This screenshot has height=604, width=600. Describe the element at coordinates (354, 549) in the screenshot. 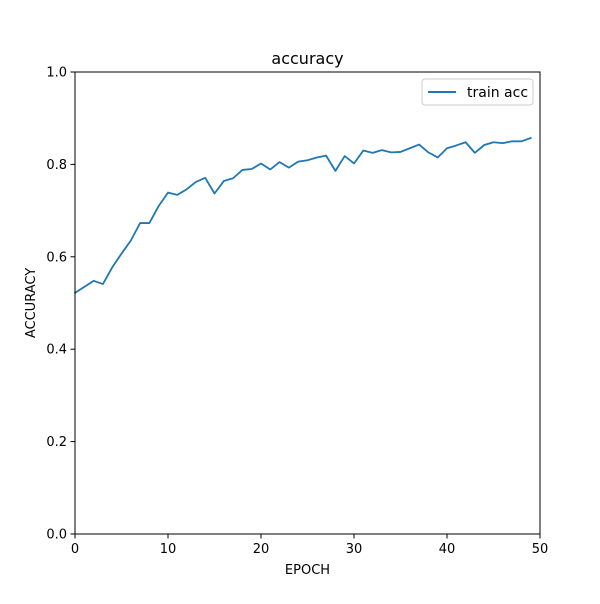

I see `x-tick-label: 30` at that location.